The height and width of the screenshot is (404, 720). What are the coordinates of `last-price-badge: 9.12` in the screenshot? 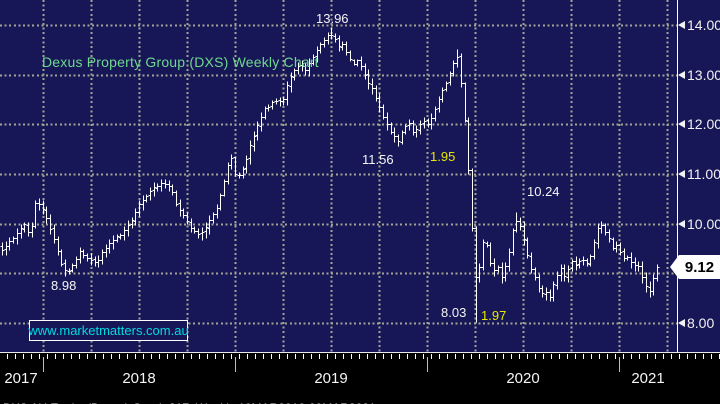 It's located at (695, 267).